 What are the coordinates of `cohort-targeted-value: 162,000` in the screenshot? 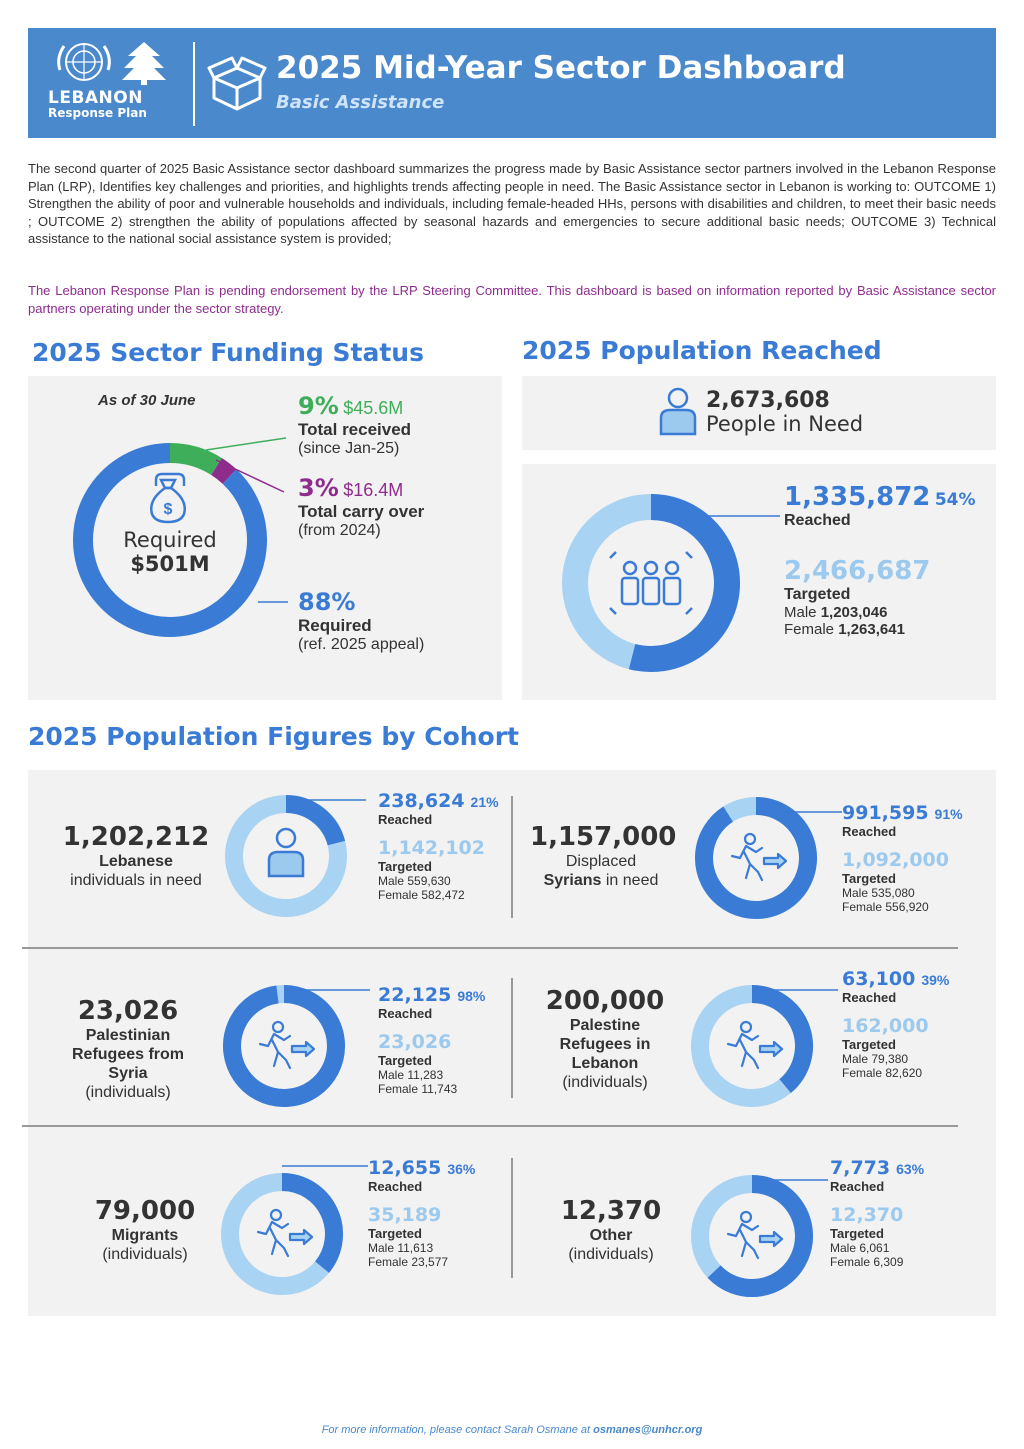 It's located at (885, 1026).